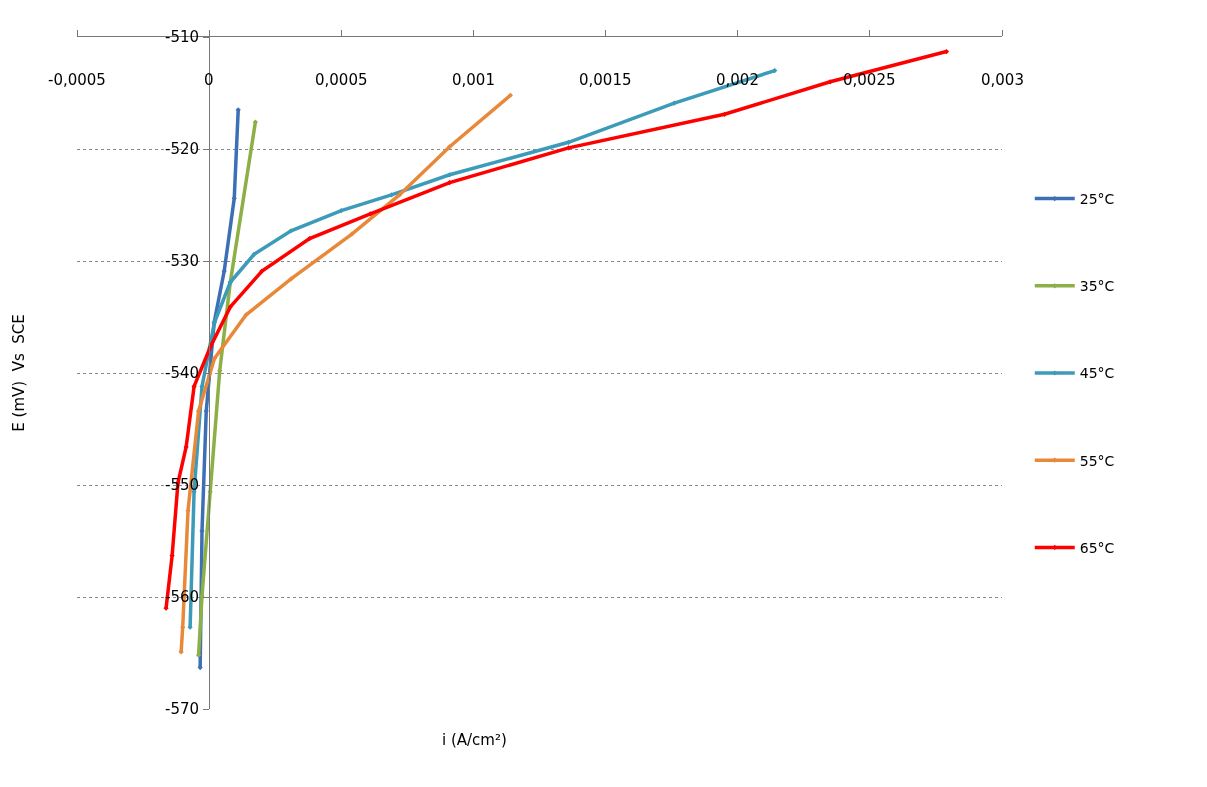 The width and height of the screenshot is (1207, 787). What do you see at coordinates (1002, 80) in the screenshot?
I see `x-tick-label: 0,003` at bounding box center [1002, 80].